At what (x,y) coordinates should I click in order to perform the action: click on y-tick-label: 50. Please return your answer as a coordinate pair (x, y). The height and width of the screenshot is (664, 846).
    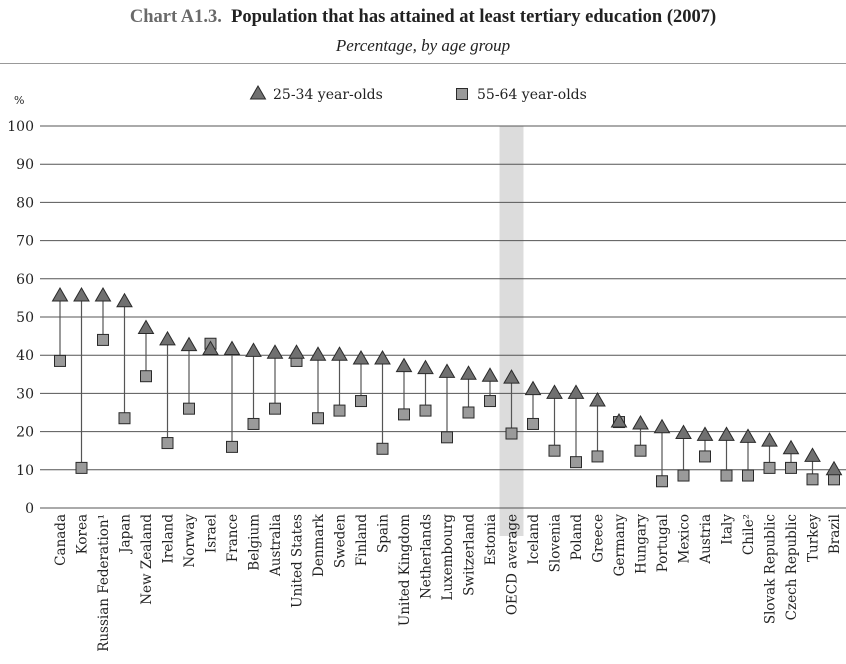
    Looking at the image, I should click on (25, 318).